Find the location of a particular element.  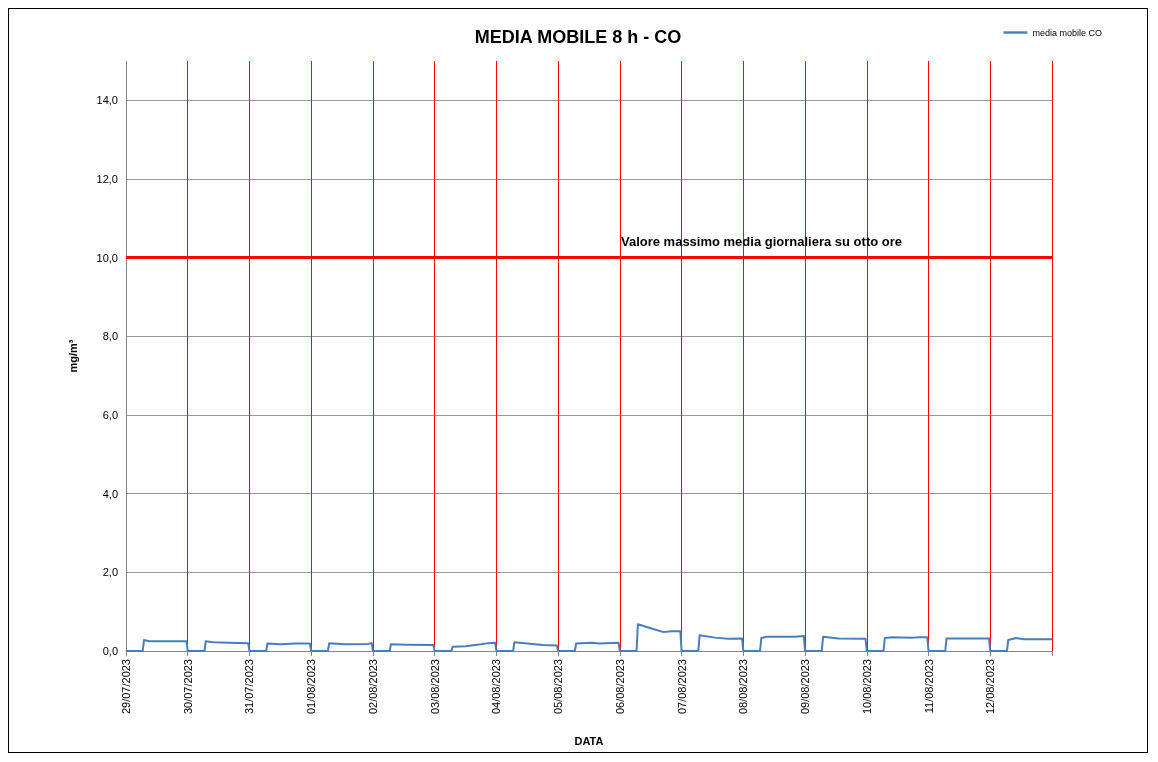

y-tick-label: 6,0 is located at coordinates (110, 415).